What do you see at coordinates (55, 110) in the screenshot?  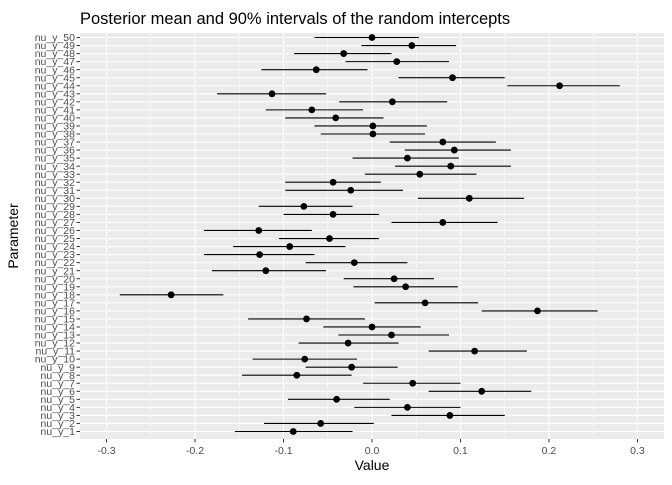 I see `y-tick-label: nu_y_41` at bounding box center [55, 110].